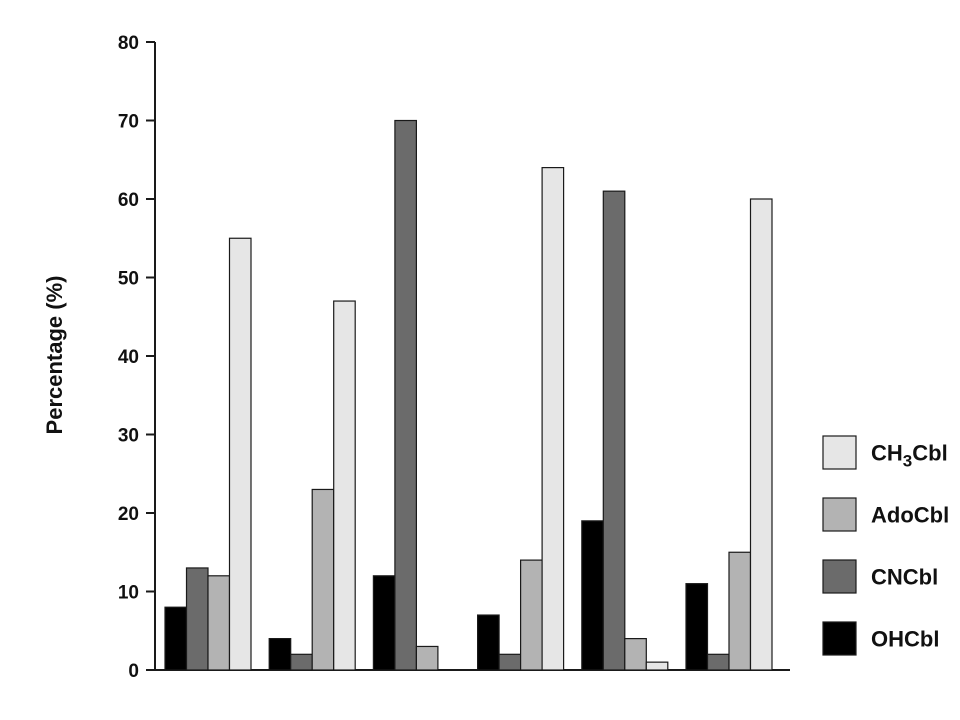  Describe the element at coordinates (128, 43) in the screenshot. I see `y-tick-label: 80` at that location.